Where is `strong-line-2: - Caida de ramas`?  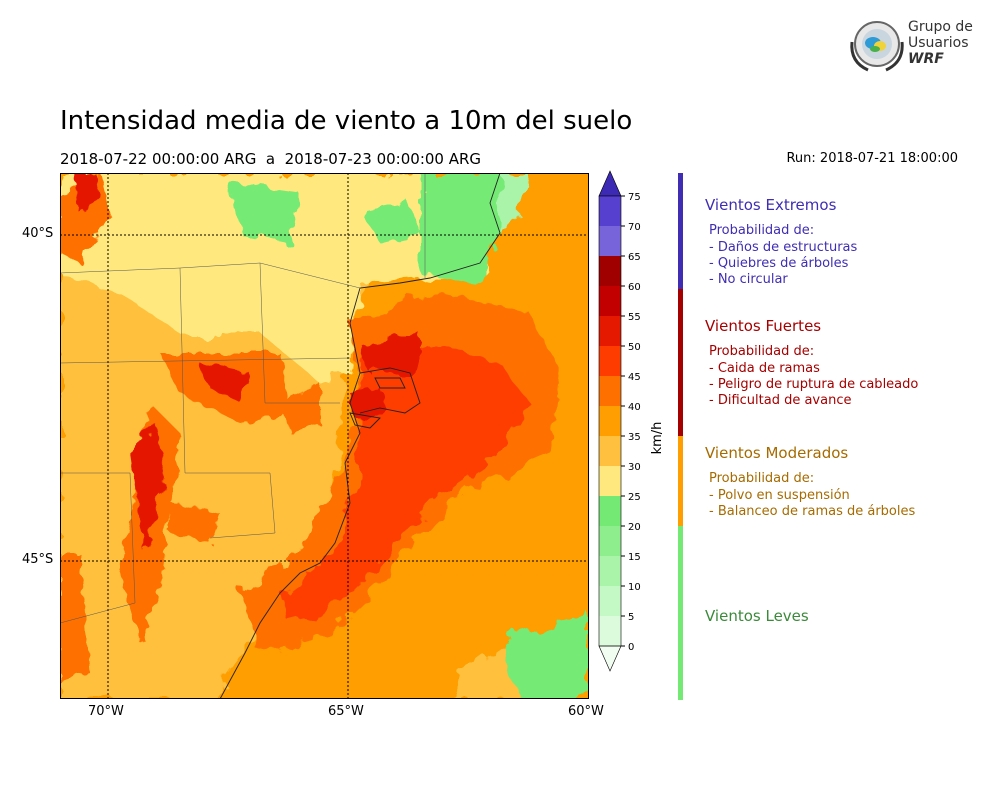
strong-line-2: - Caida de ramas is located at coordinates (764, 368).